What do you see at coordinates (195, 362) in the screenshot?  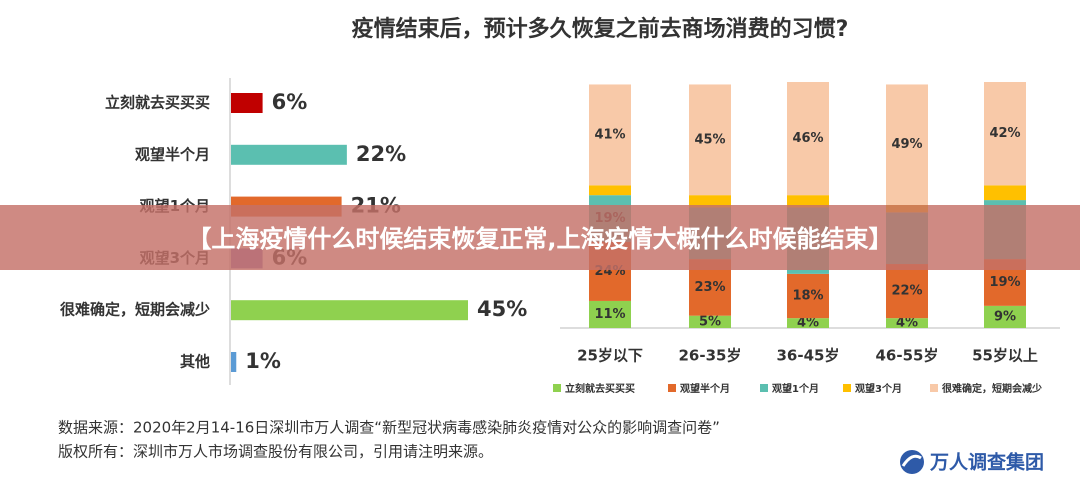 I see `category-label: 其他` at bounding box center [195, 362].